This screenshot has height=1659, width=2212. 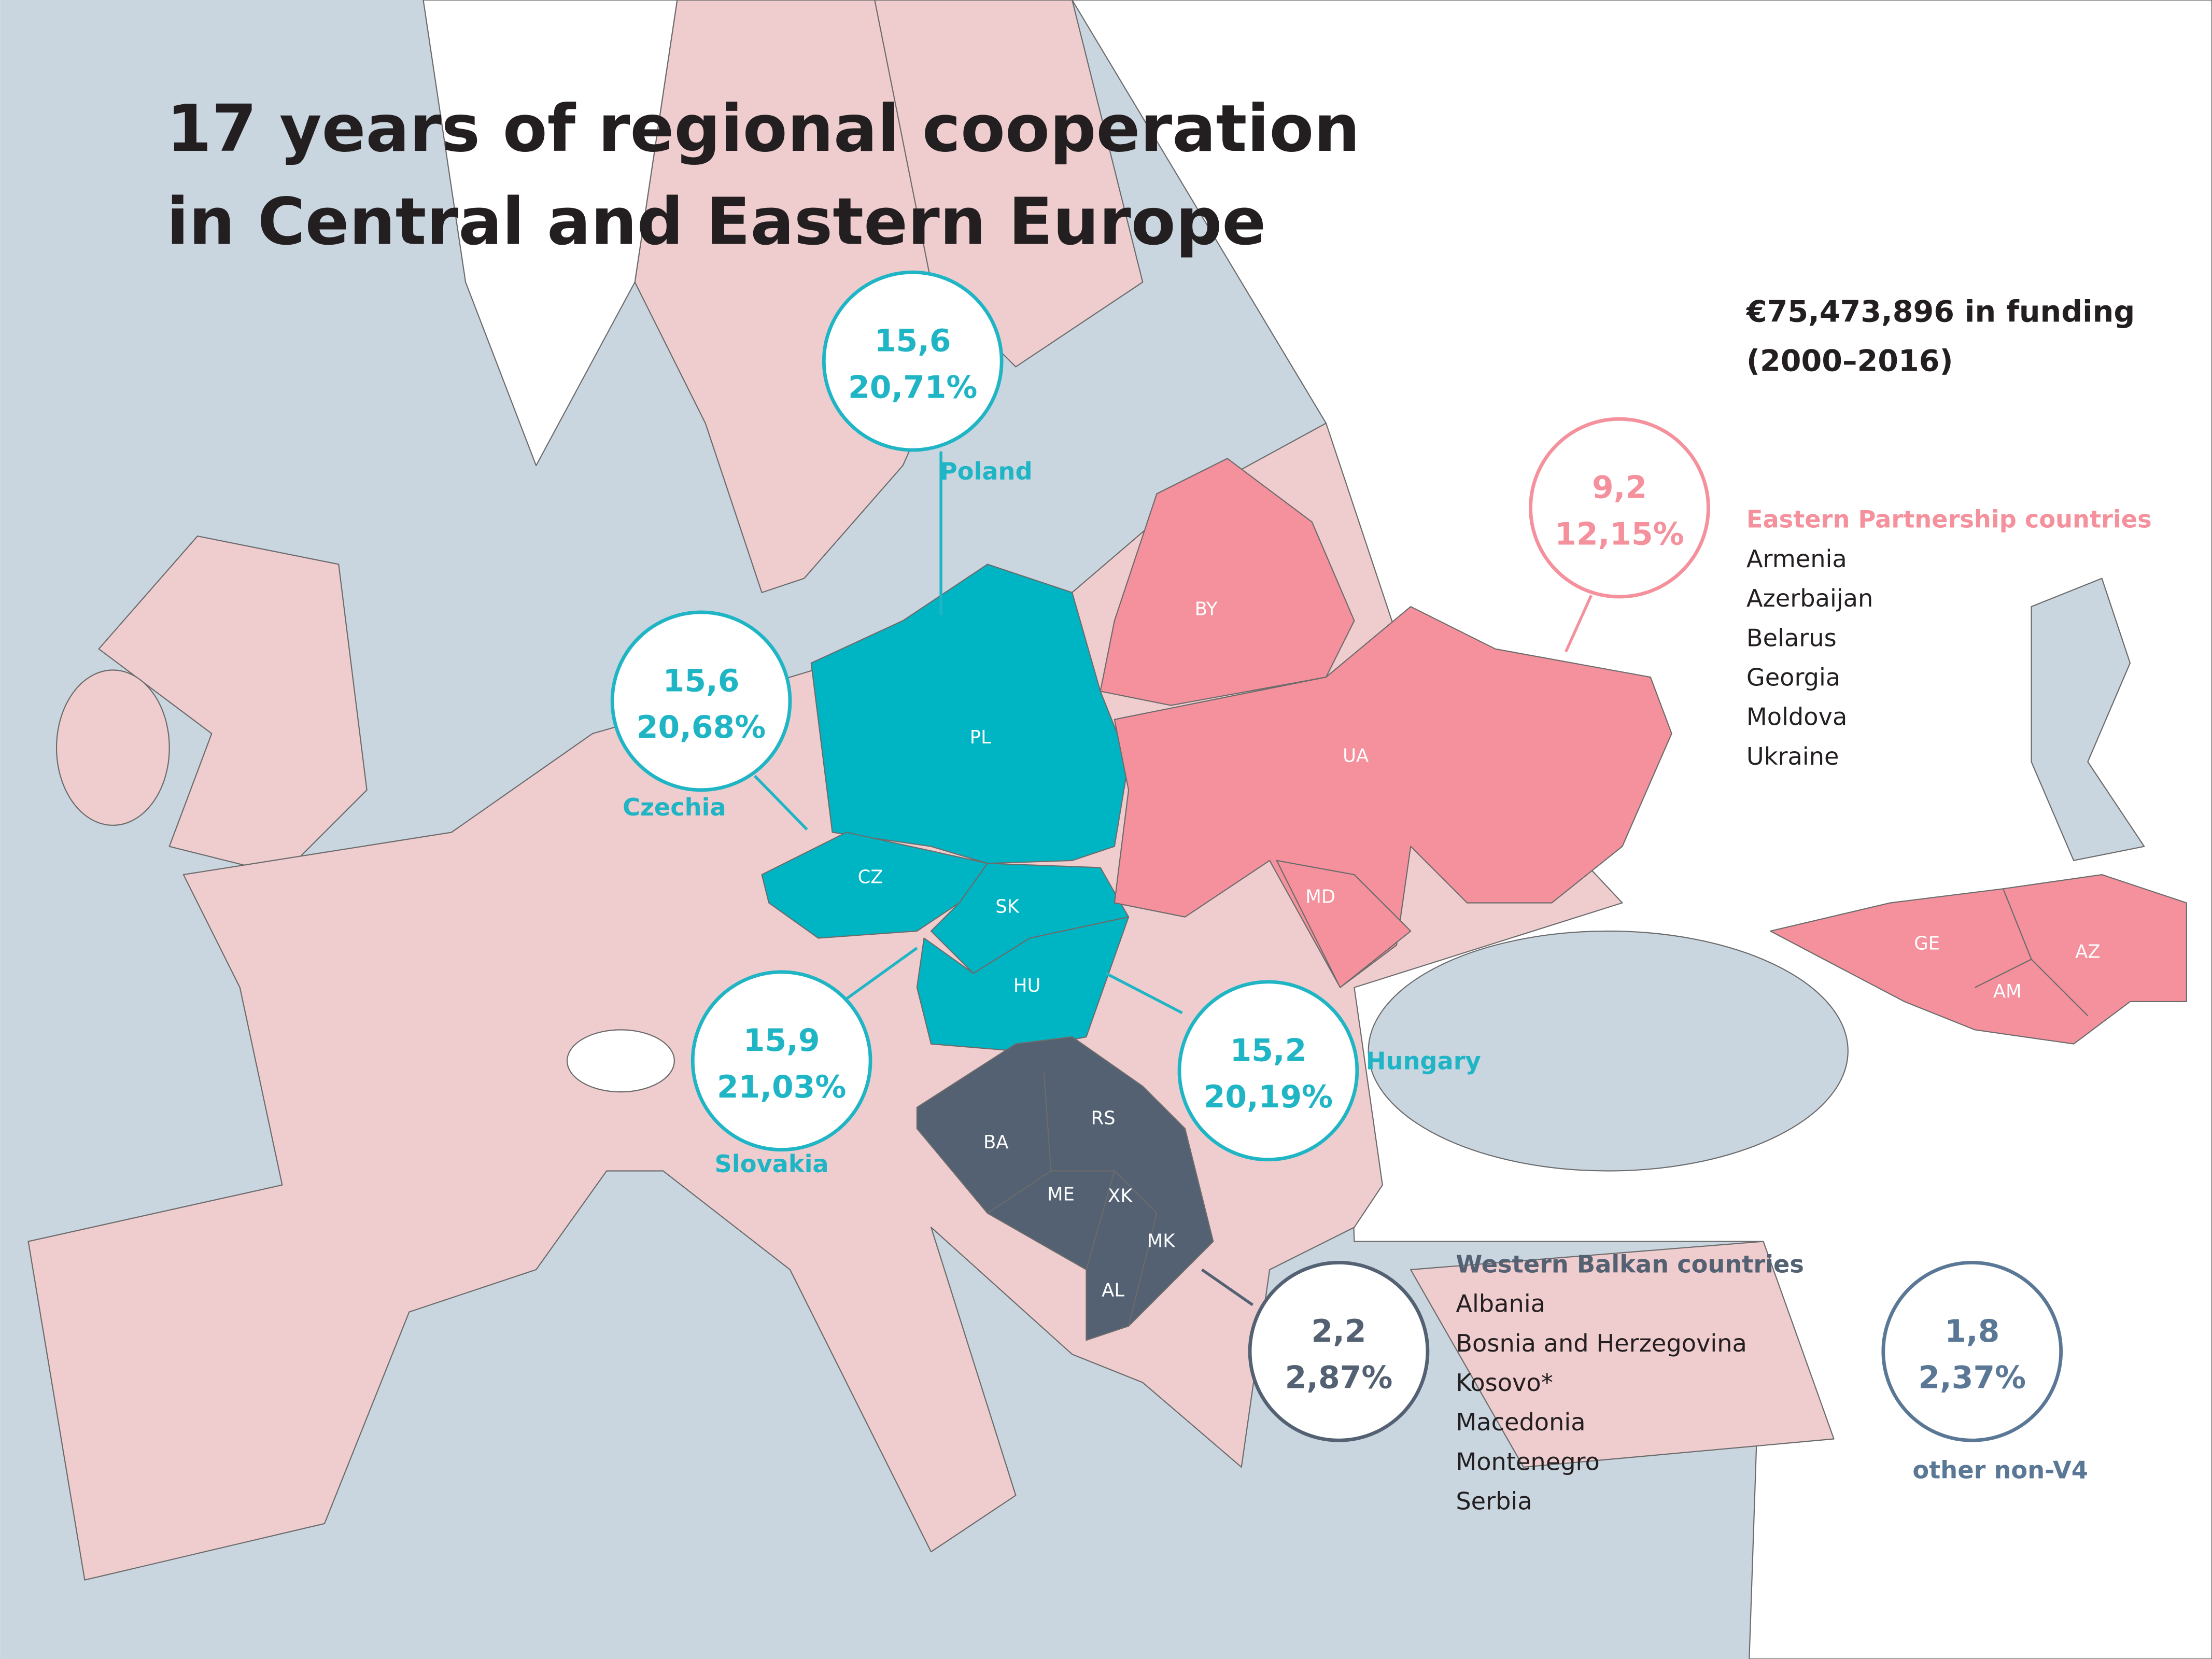 I want to click on bubble-share: 21,03%, so click(x=781, y=1087).